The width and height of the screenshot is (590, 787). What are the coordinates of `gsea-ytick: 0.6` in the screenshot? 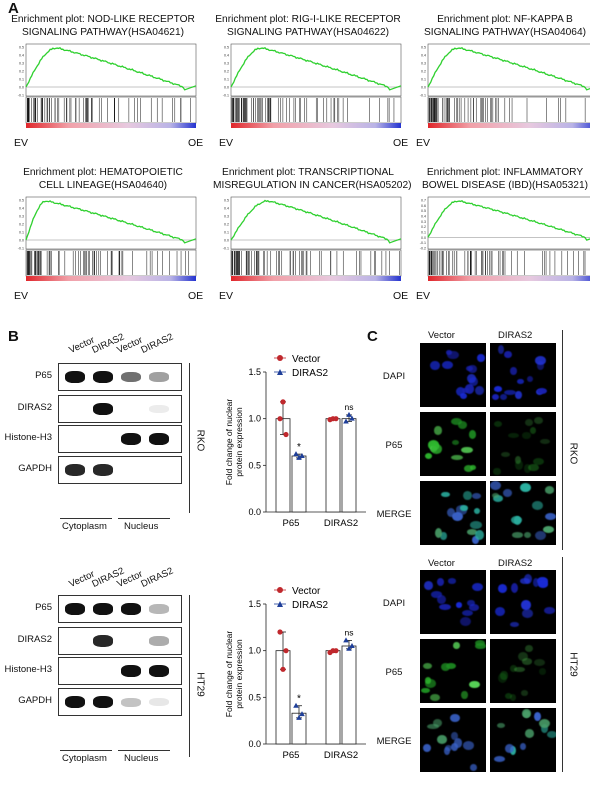 It's located at (423, 206).